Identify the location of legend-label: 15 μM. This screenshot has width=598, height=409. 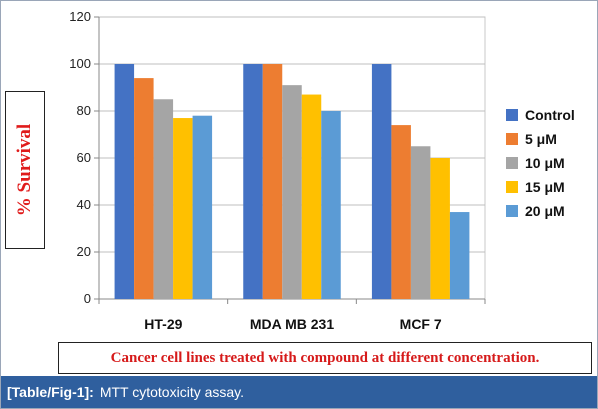
(545, 187).